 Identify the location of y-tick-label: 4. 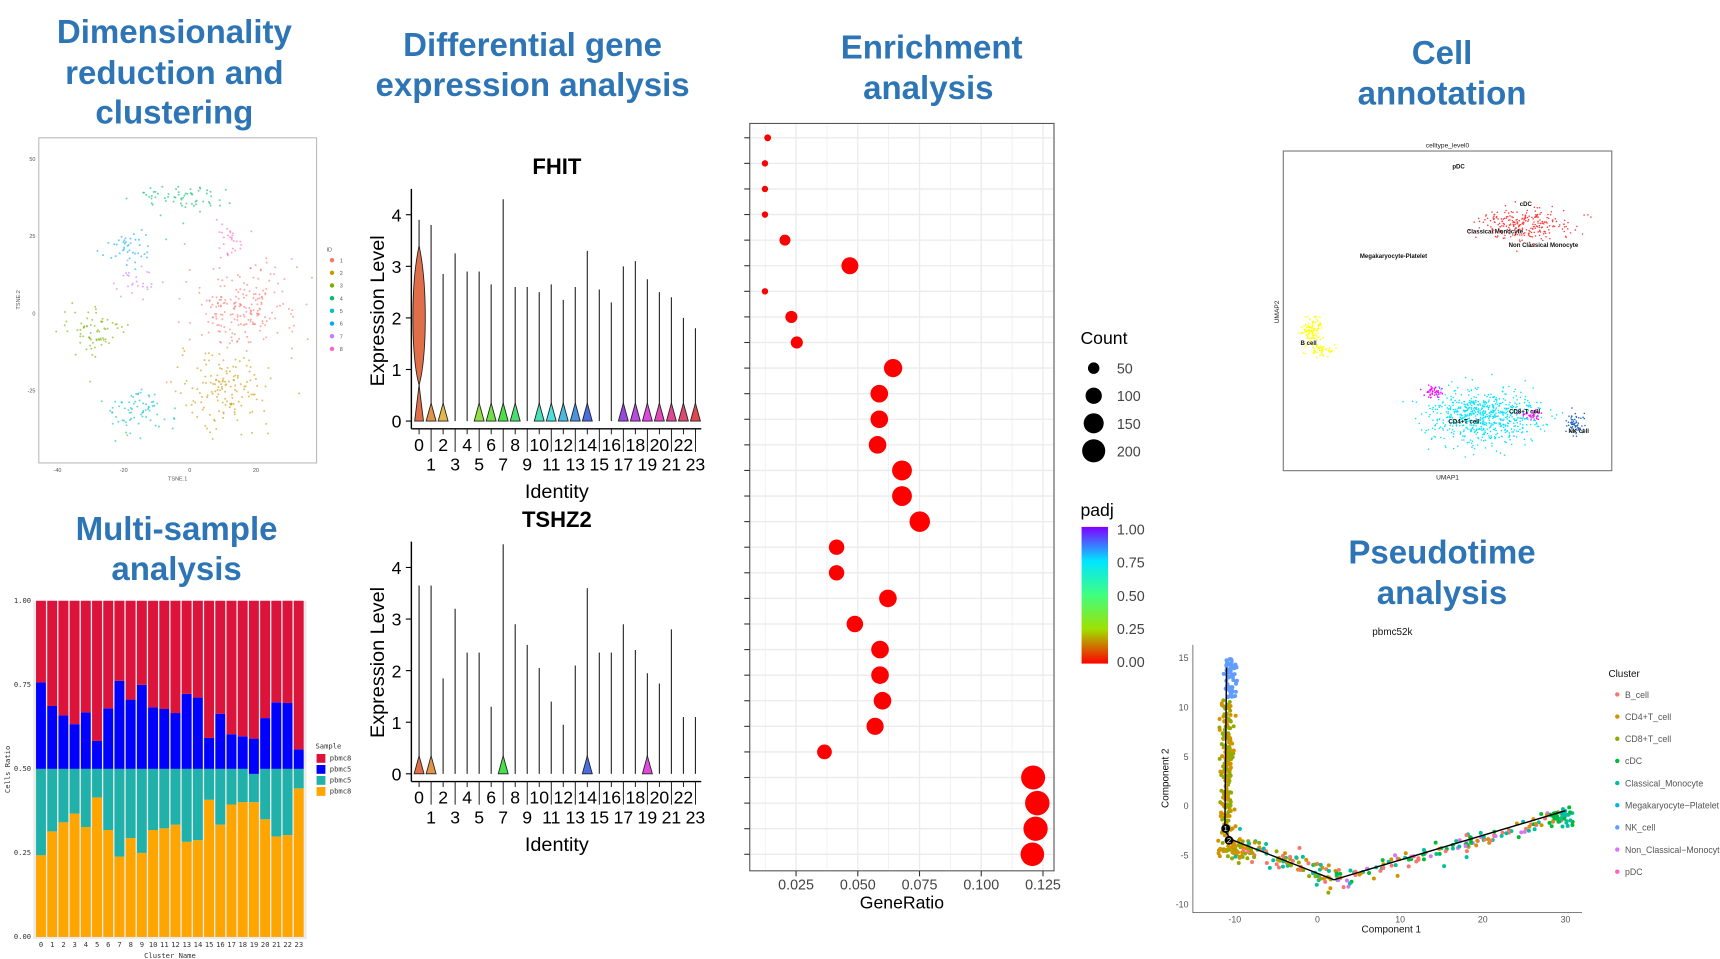
(397, 568).